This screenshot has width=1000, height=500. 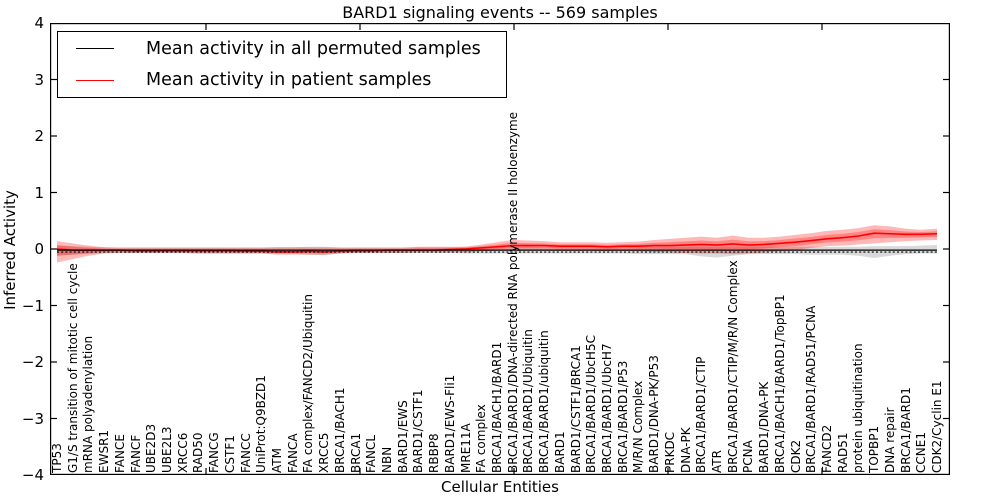 I want to click on x-tick-label: FANCA, so click(x=292, y=453).